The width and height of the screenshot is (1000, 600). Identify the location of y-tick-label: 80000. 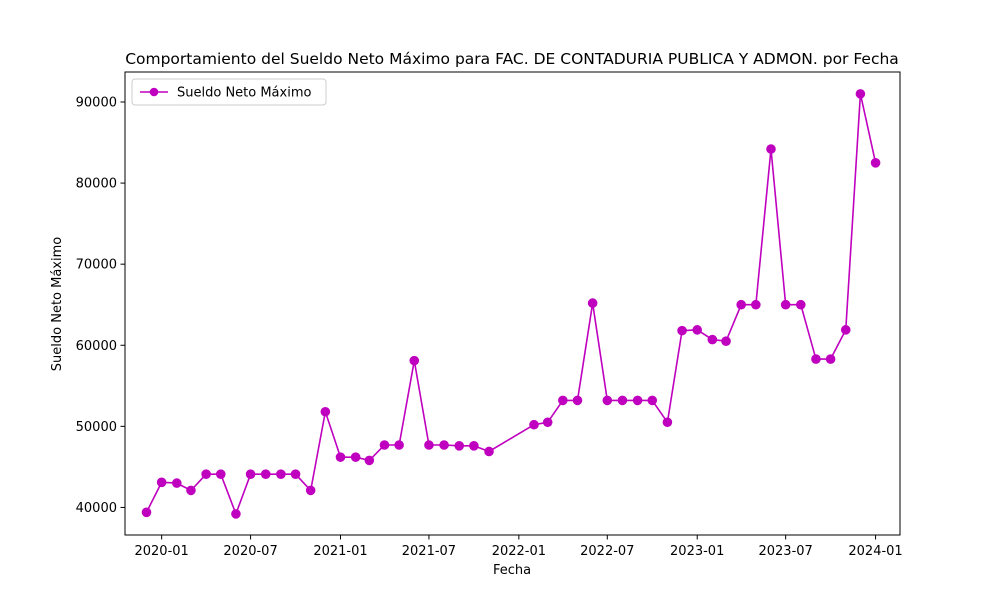
(96, 184).